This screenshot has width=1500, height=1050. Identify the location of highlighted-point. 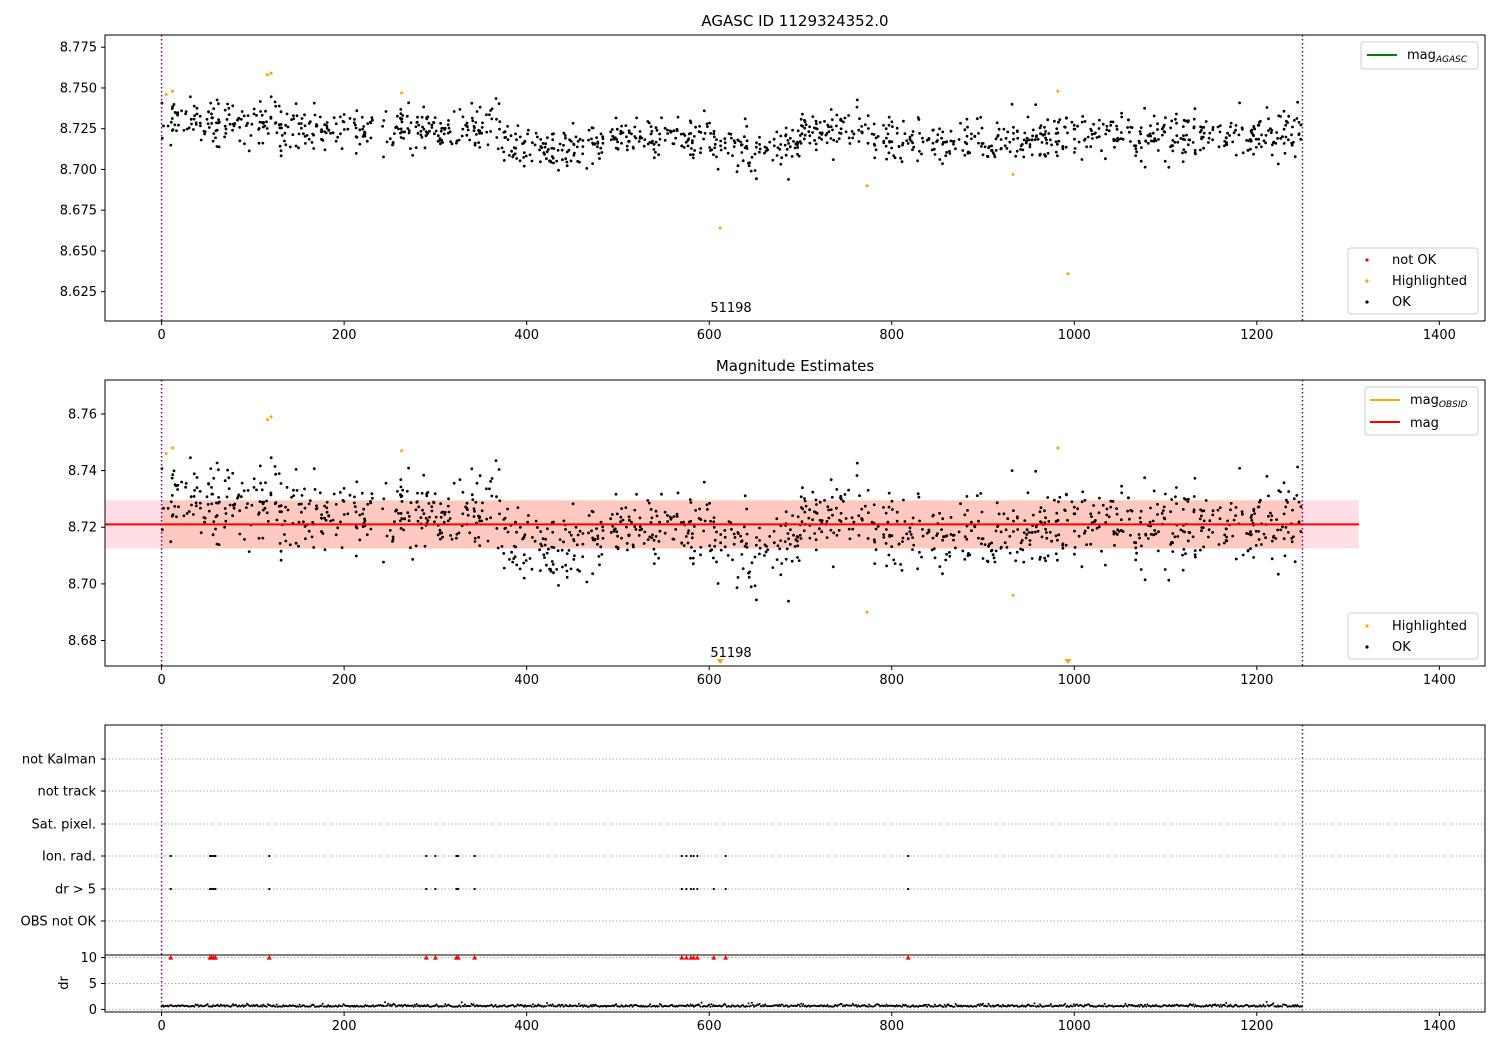
(867, 612).